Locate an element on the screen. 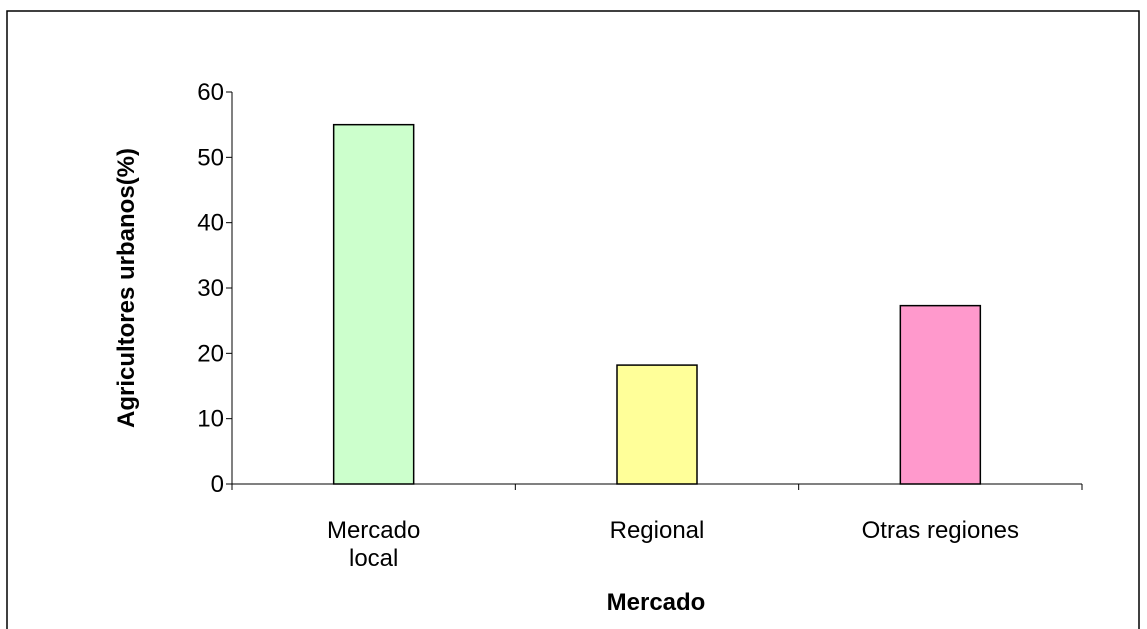  y-tick-label: 10 is located at coordinates (210, 419).